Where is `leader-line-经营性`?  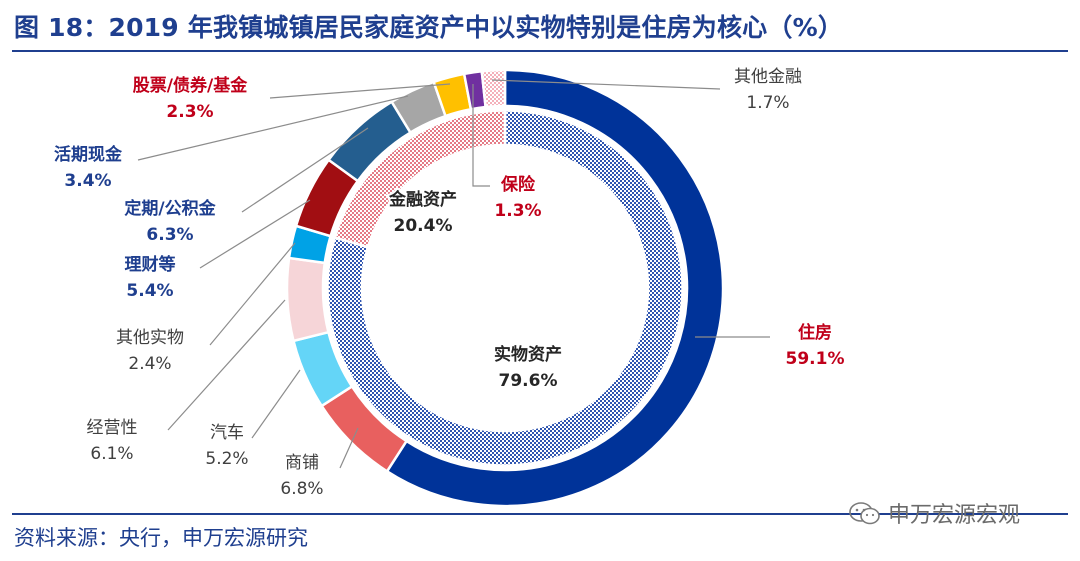 leader-line-经营性 is located at coordinates (226, 365).